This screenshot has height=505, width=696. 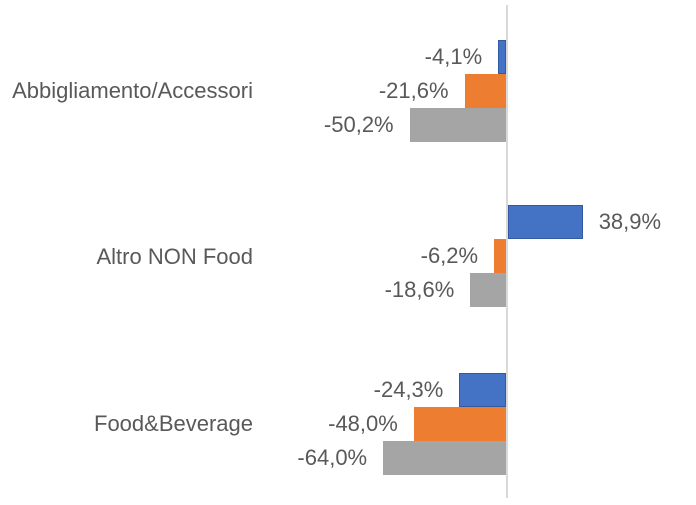 I want to click on category-label-altro-non-food: Altro NON Food, so click(x=175, y=256).